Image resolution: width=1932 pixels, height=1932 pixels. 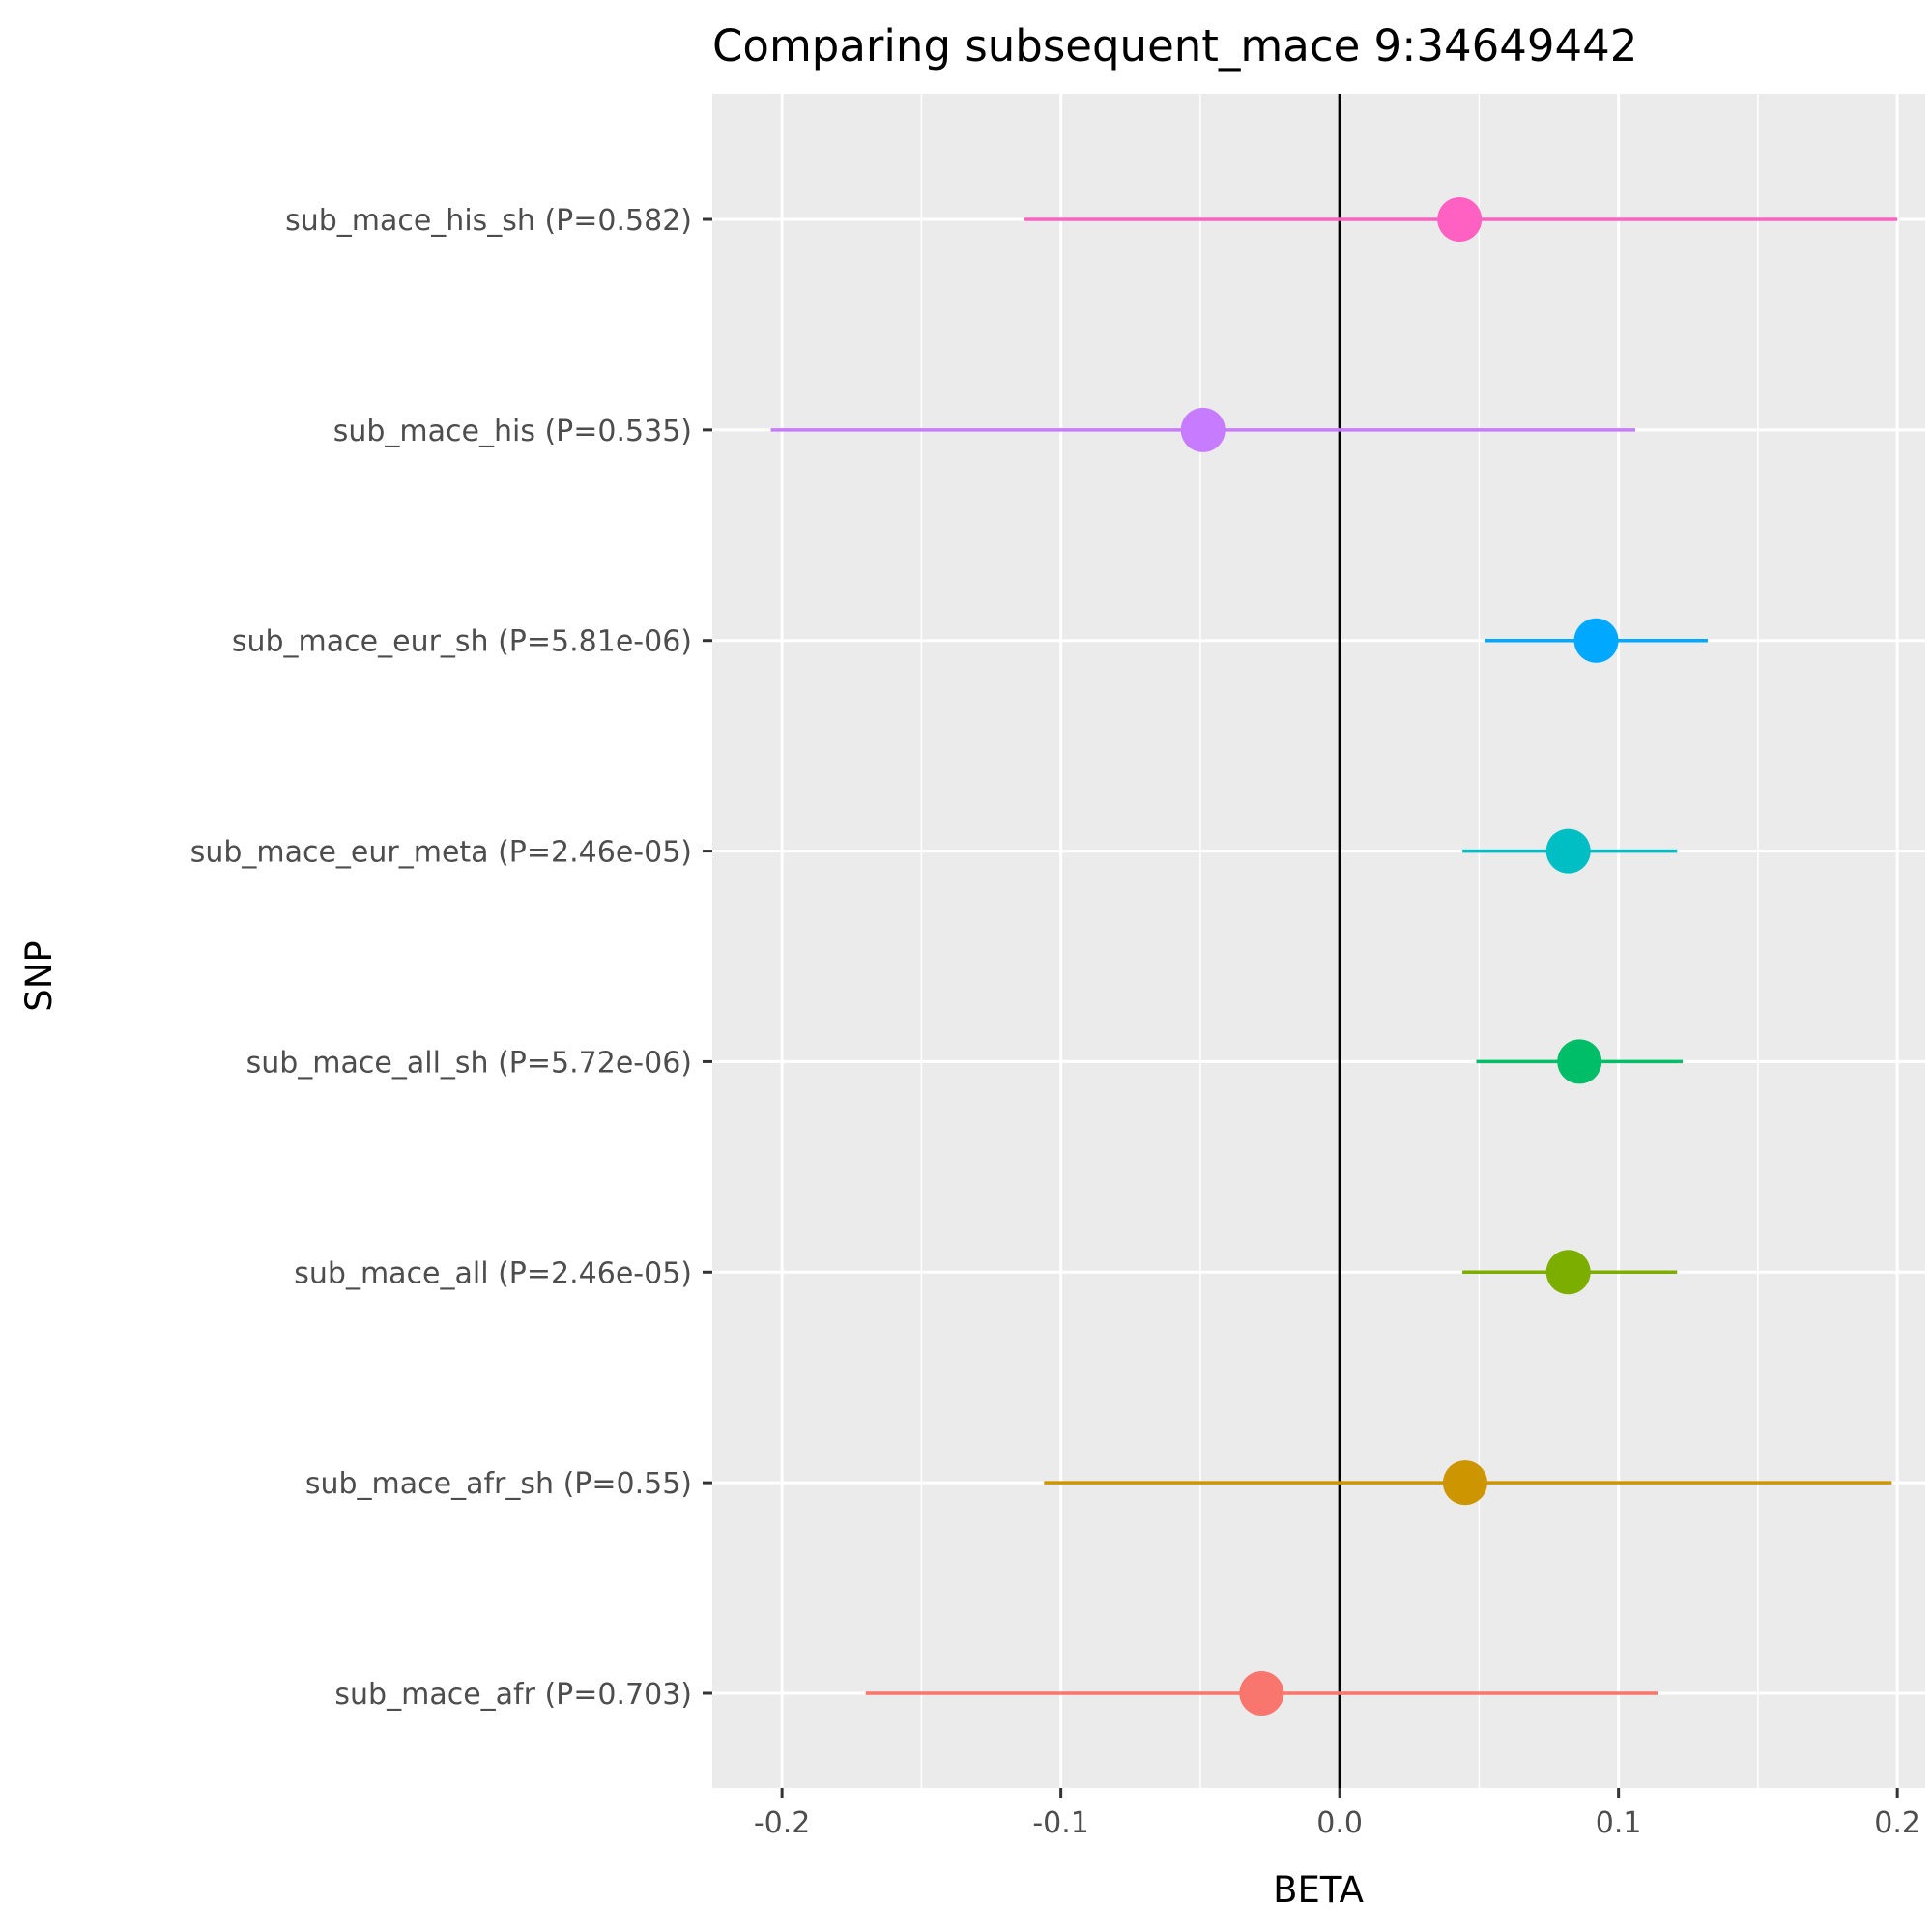 What do you see at coordinates (1318, 1890) in the screenshot?
I see `x-axis-title: BETA` at bounding box center [1318, 1890].